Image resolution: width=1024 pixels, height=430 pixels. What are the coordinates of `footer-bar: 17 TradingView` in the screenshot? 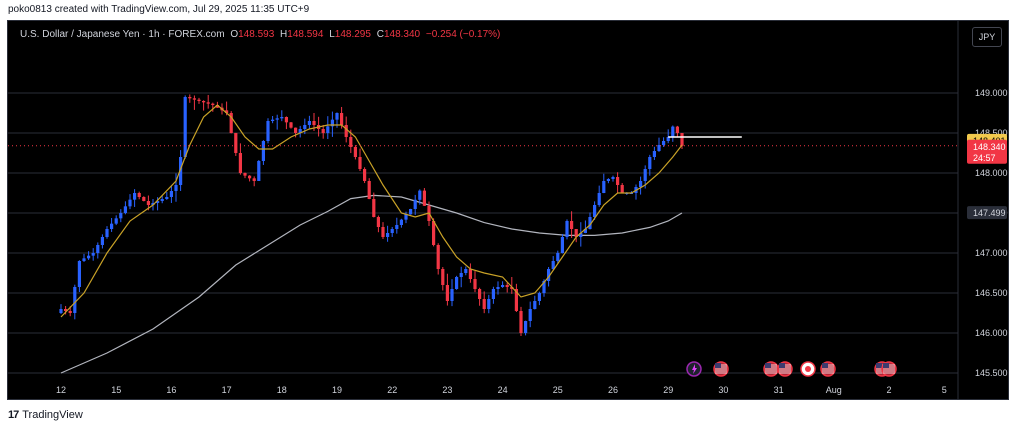 It's located at (512, 415).